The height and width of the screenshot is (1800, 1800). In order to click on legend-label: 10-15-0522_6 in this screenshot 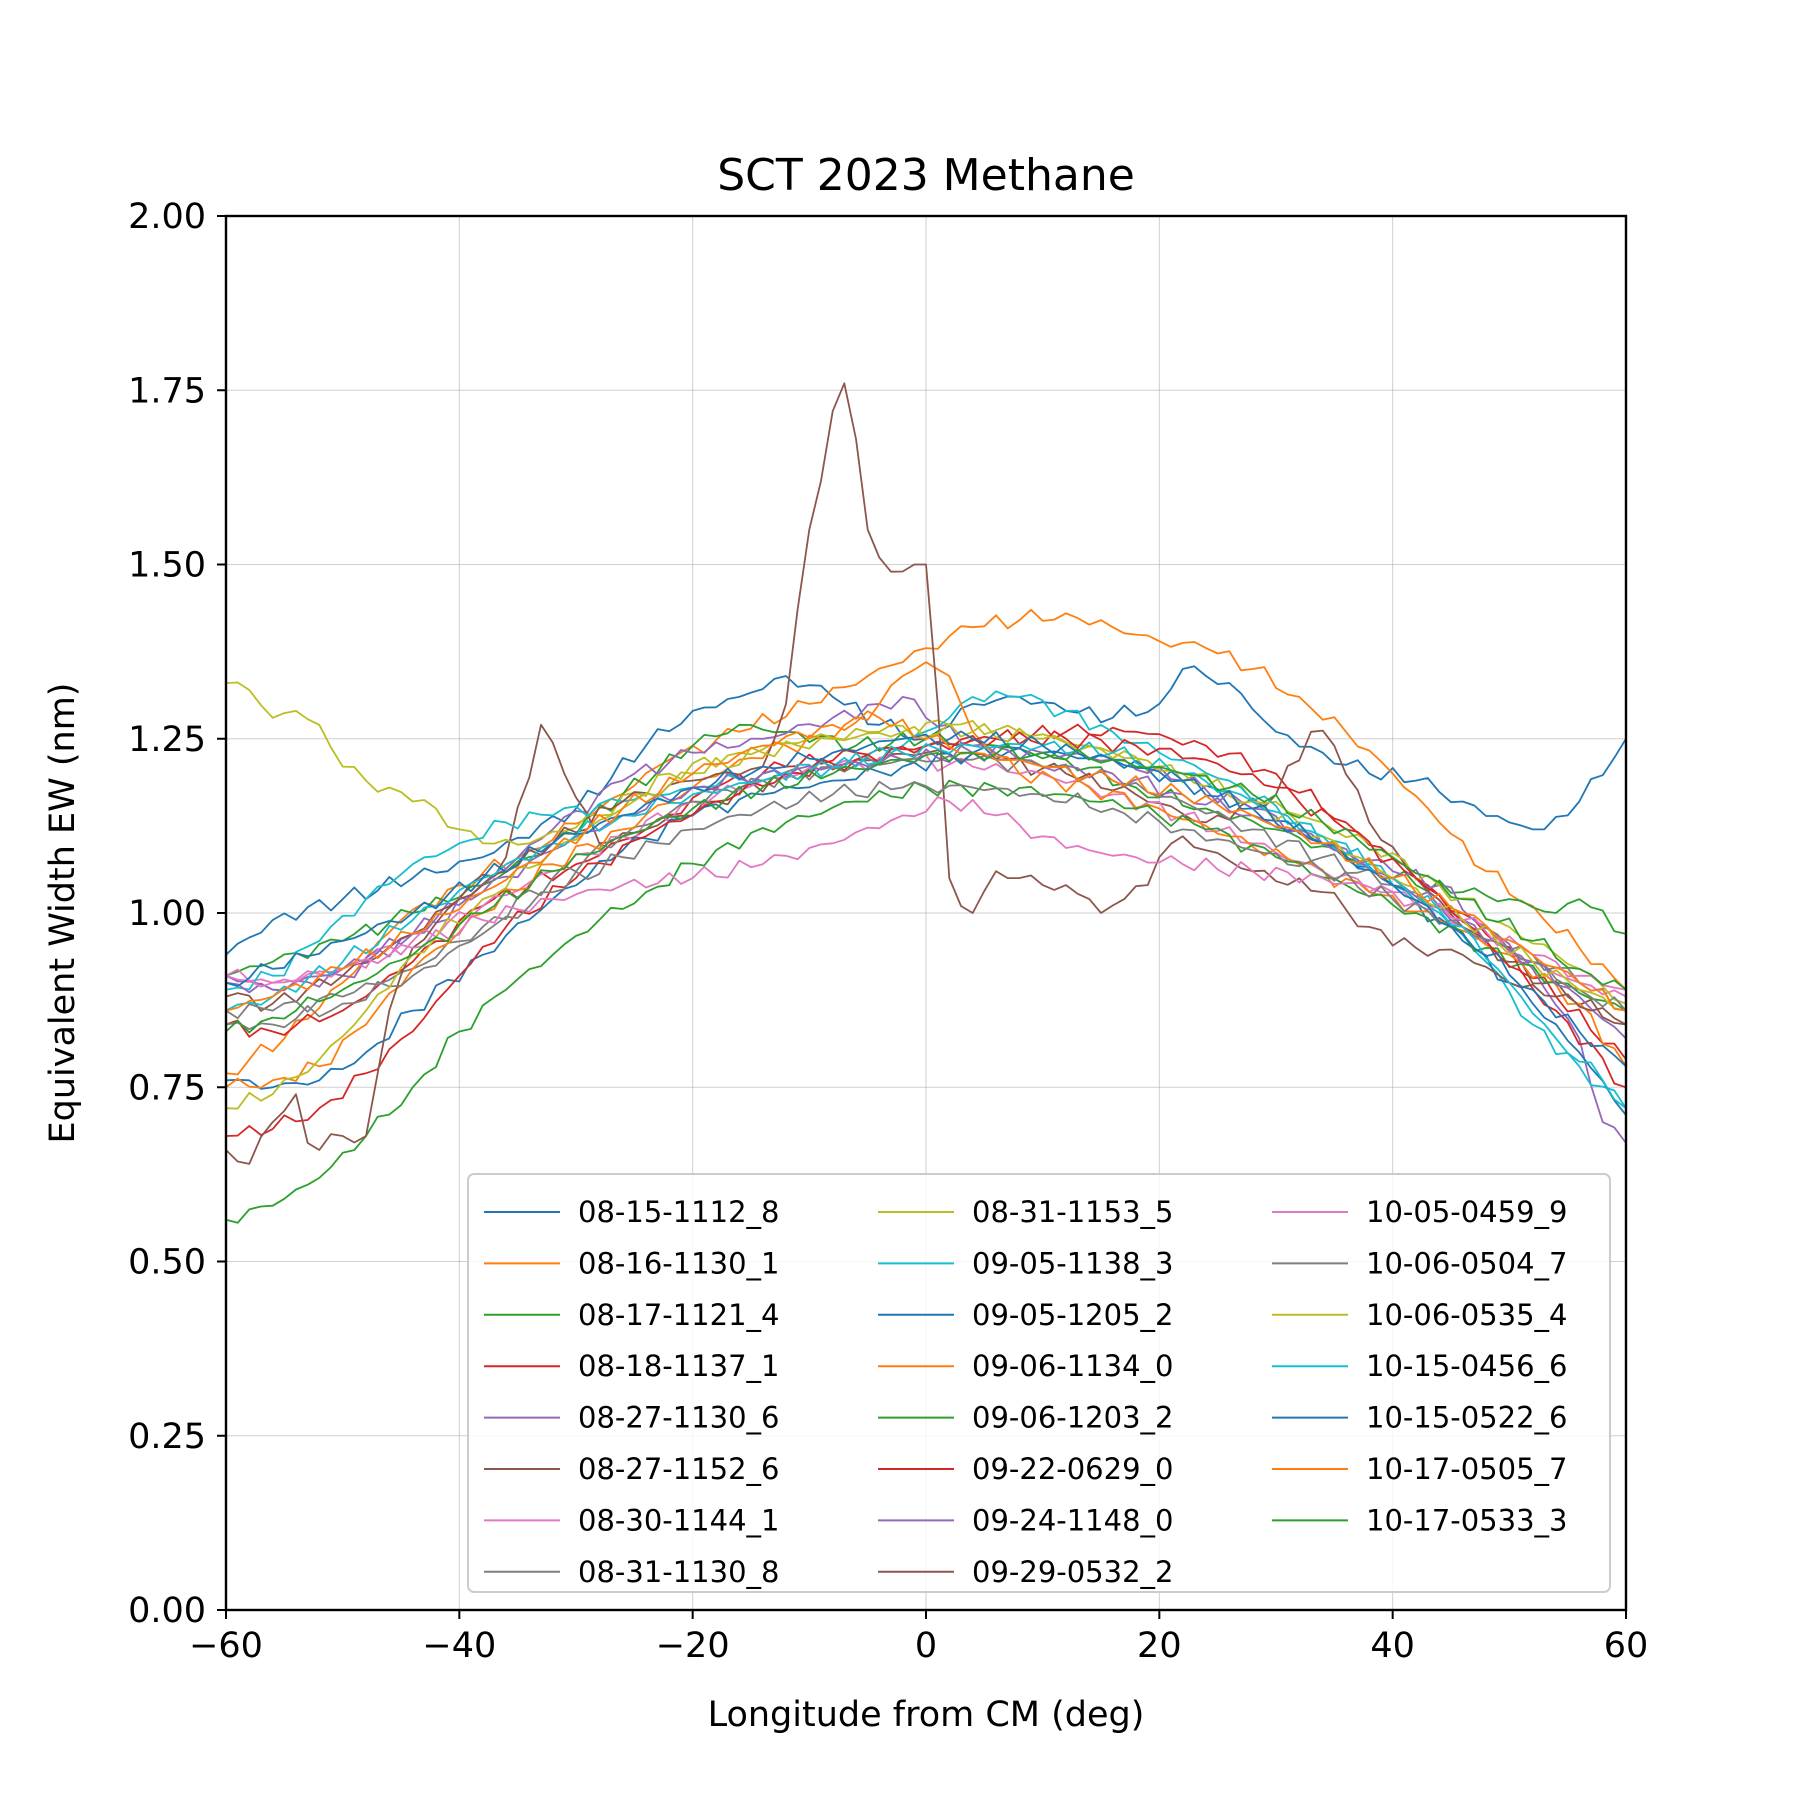, I will do `click(1467, 1418)`.